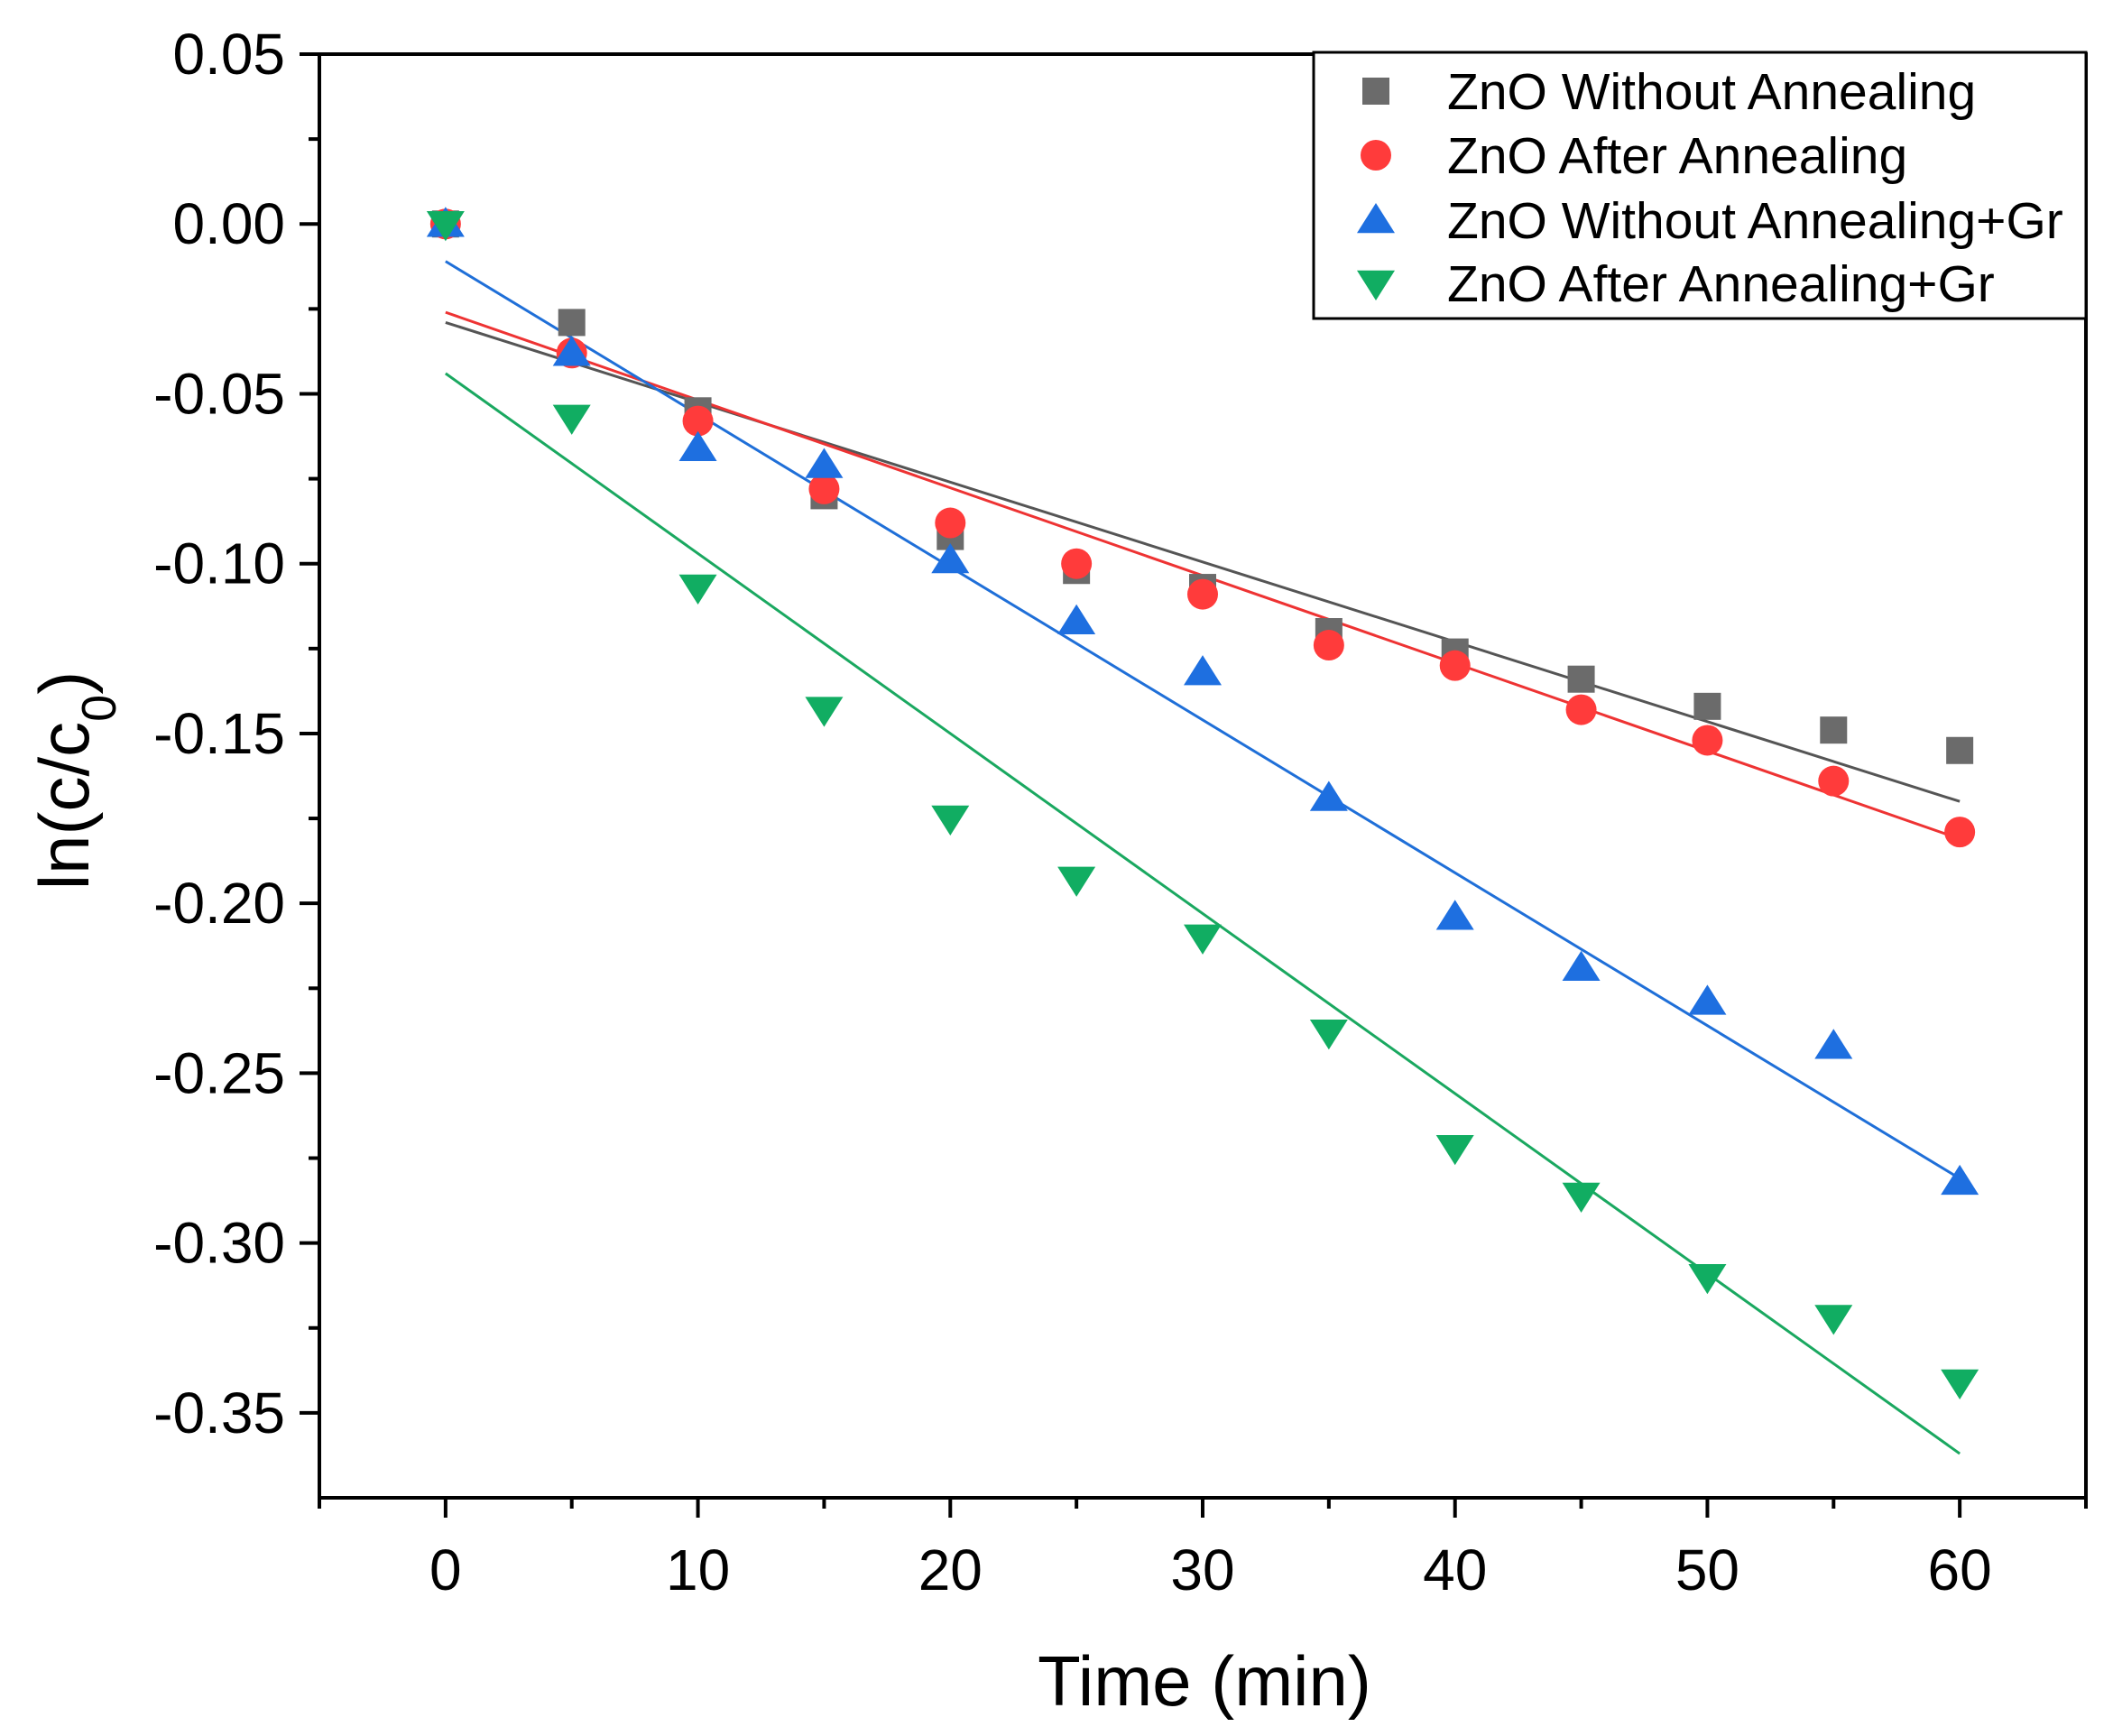  What do you see at coordinates (219, 1243) in the screenshot?
I see `y-tick-label: -0.30` at bounding box center [219, 1243].